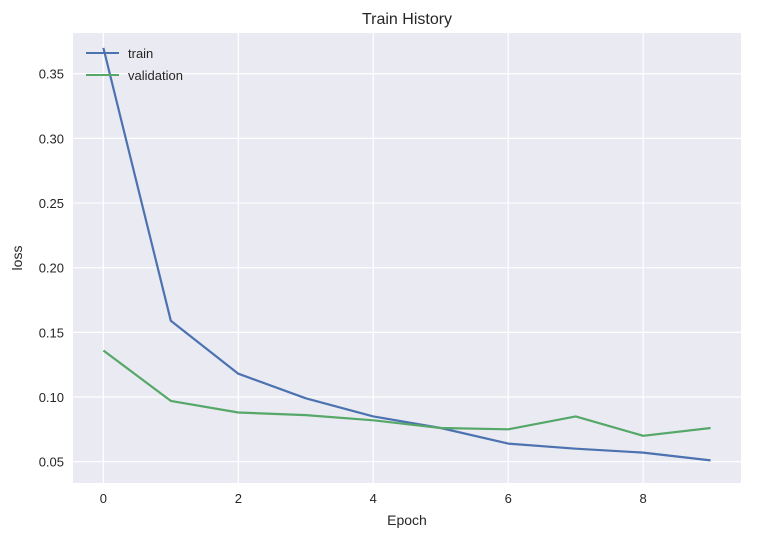  Describe the element at coordinates (51, 203) in the screenshot. I see `y-tick-label: 0.25` at that location.